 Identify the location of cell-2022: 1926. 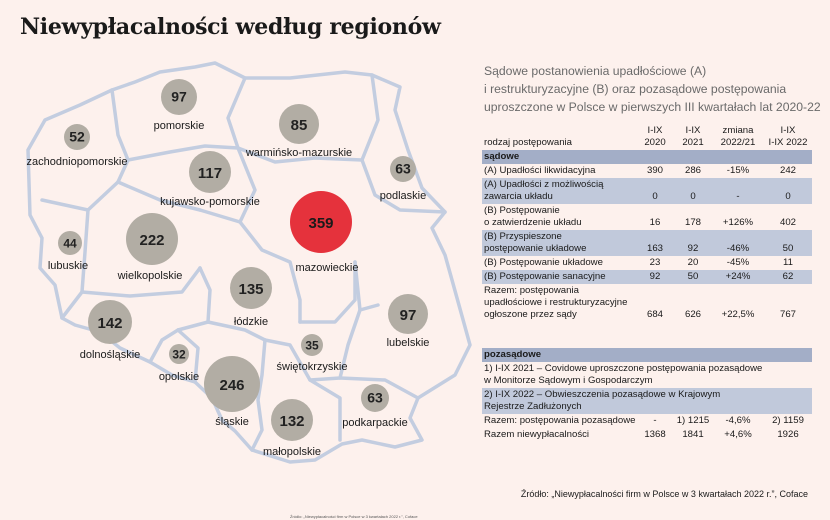
(788, 434).